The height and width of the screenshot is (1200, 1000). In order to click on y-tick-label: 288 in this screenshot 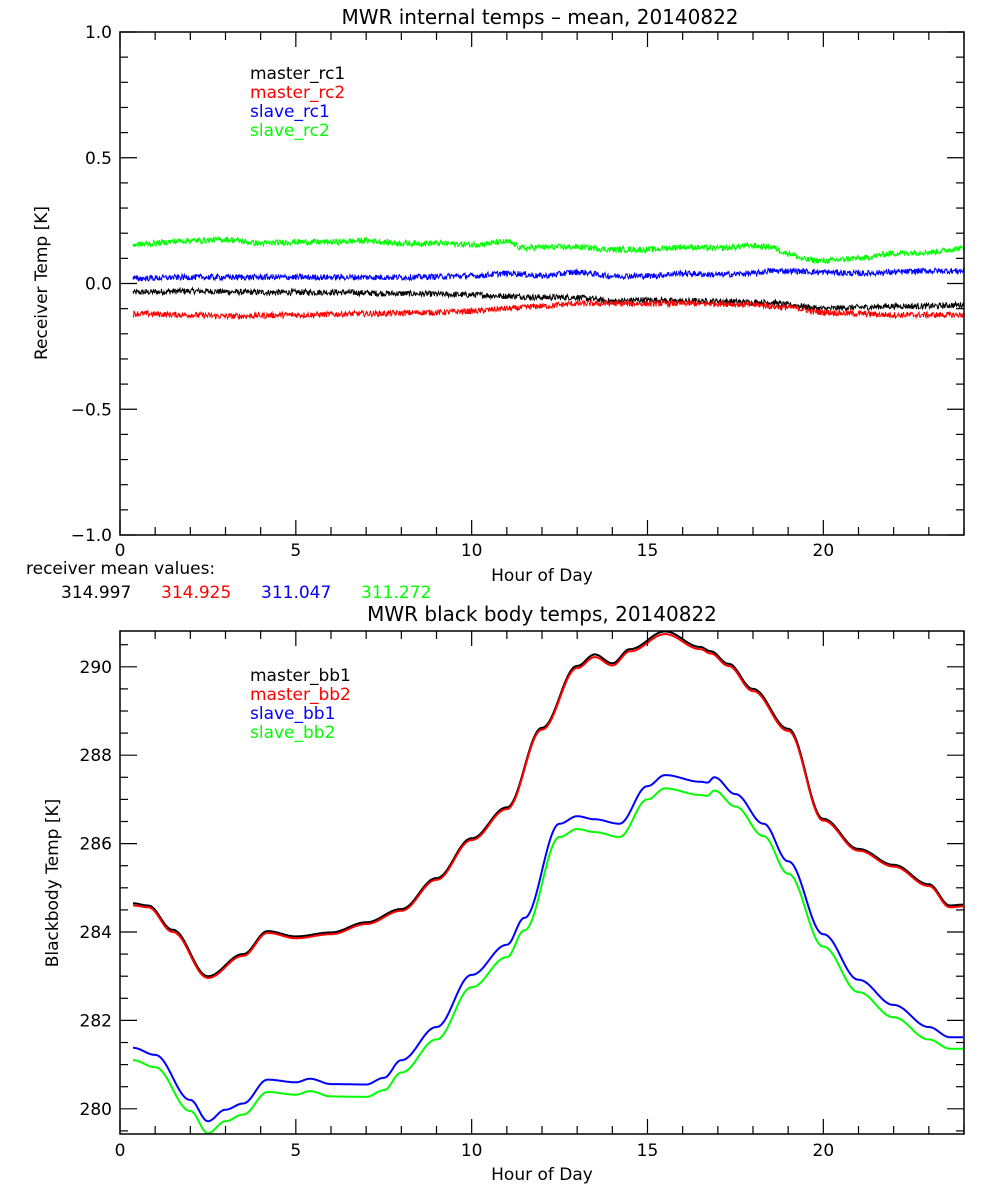, I will do `click(96, 756)`.